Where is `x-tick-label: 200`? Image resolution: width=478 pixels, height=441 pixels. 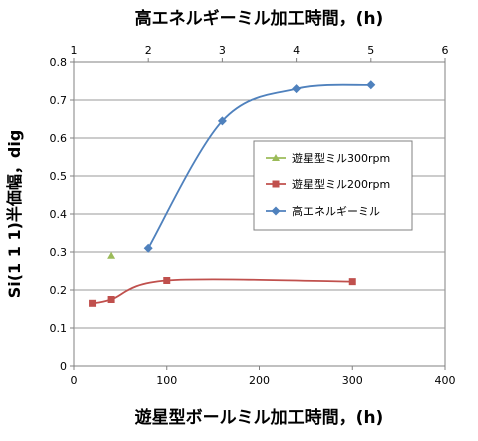
x-tick-label: 200 is located at coordinates (259, 380).